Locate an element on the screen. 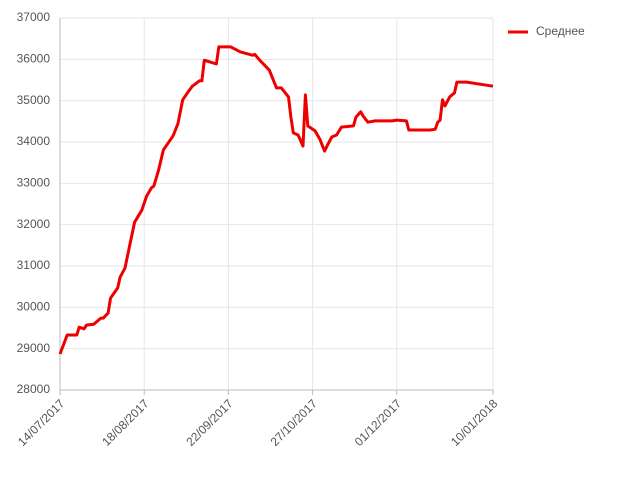 The image size is (644, 482). y-tick-label: 37000 is located at coordinates (34, 17).